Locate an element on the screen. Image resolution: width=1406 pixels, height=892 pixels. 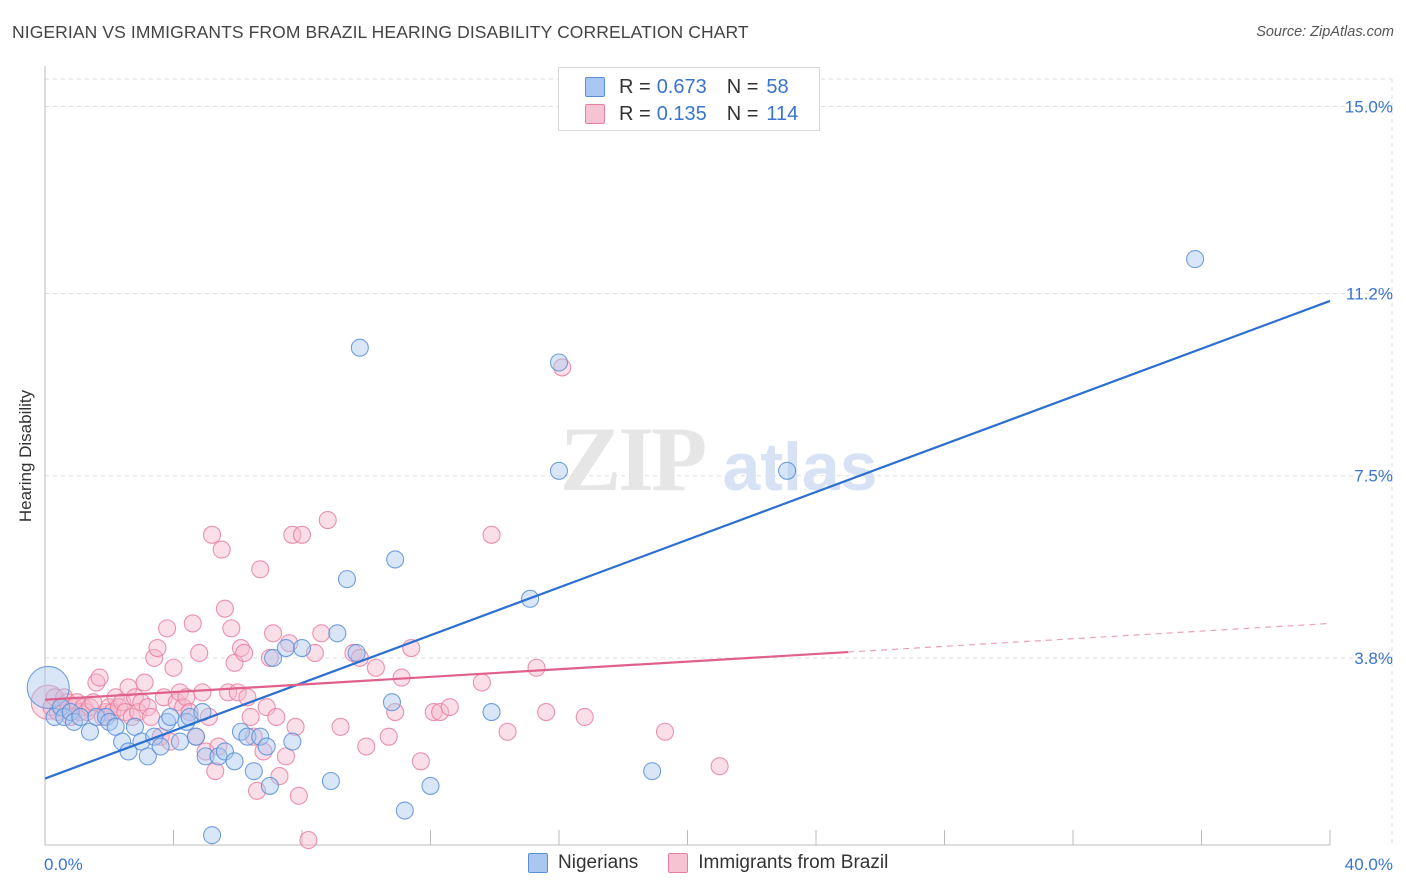
series-legend-item-brazil: Immigrants from Brazil is located at coordinates (778, 863).